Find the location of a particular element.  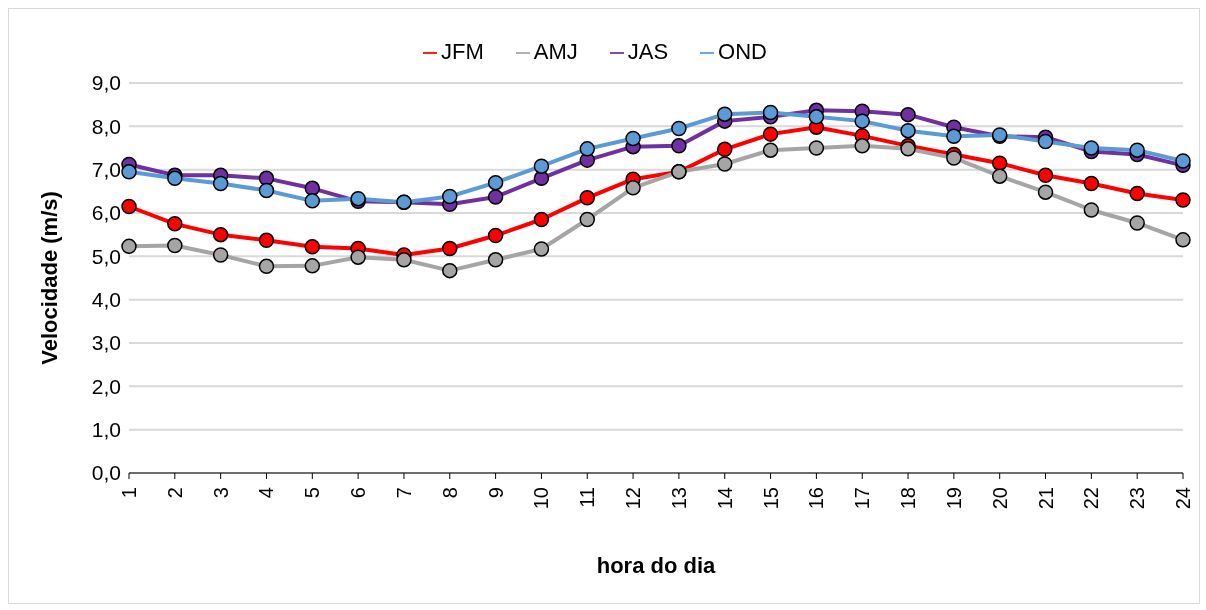

x-tick-label: 14 is located at coordinates (724, 498).